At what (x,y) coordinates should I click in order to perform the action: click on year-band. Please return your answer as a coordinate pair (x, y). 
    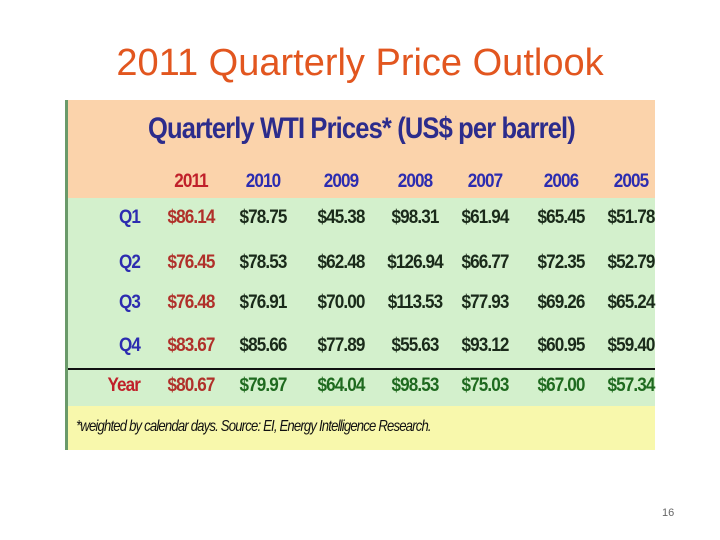
    Looking at the image, I should click on (361, 388).